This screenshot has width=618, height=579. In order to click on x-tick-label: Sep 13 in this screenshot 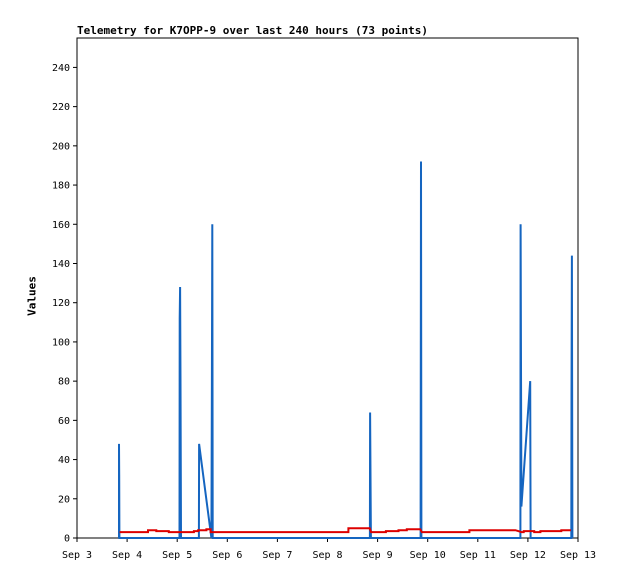, I will do `click(578, 555)`.